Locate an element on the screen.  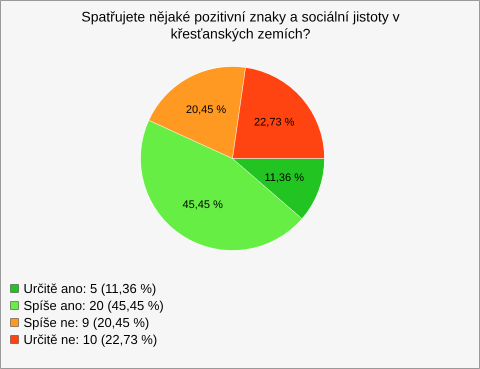
data-label: 20,45 % is located at coordinates (206, 110).